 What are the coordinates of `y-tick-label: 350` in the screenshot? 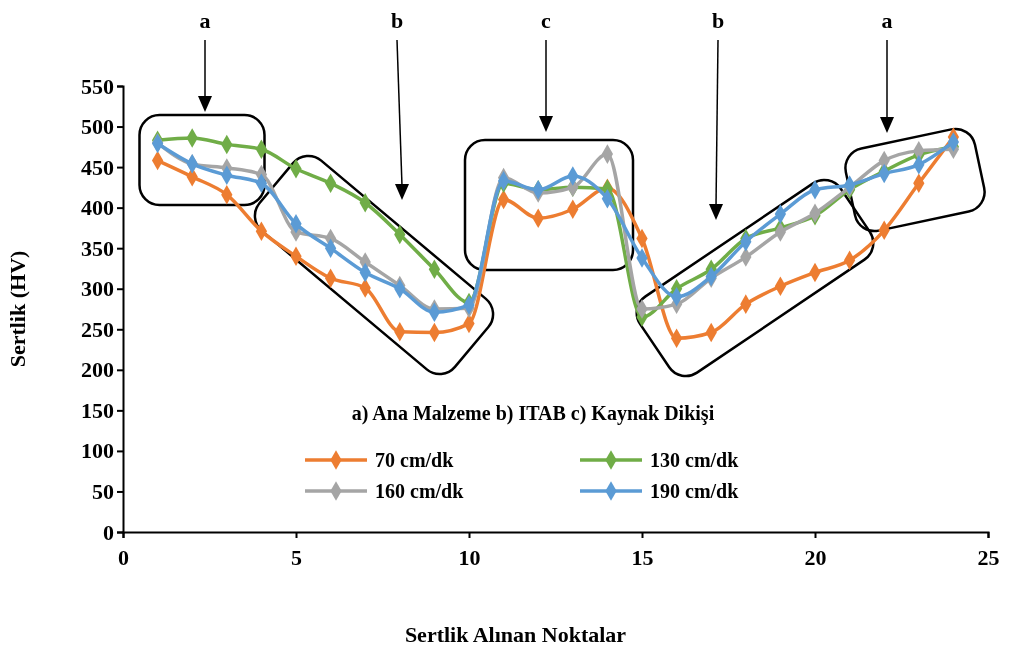 It's located at (97, 248).